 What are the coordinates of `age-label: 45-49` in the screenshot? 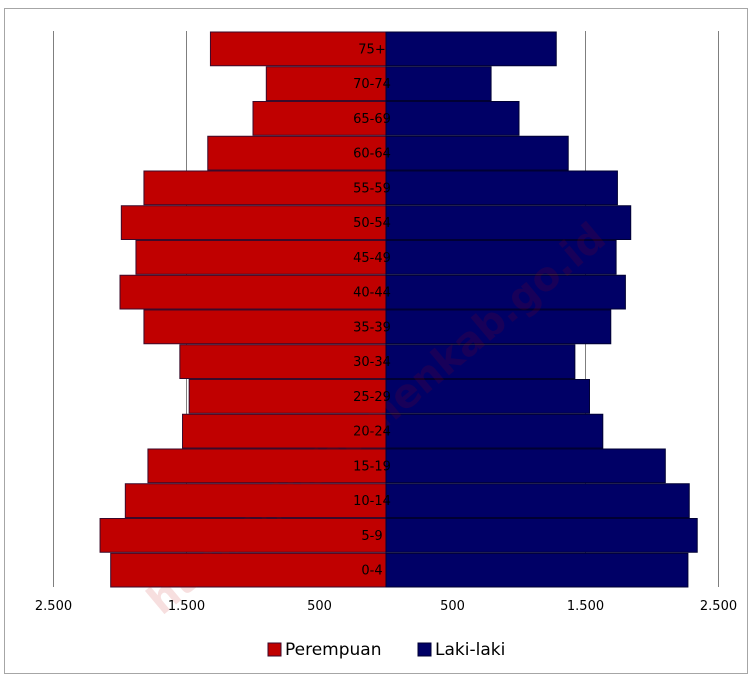 It's located at (372, 258).